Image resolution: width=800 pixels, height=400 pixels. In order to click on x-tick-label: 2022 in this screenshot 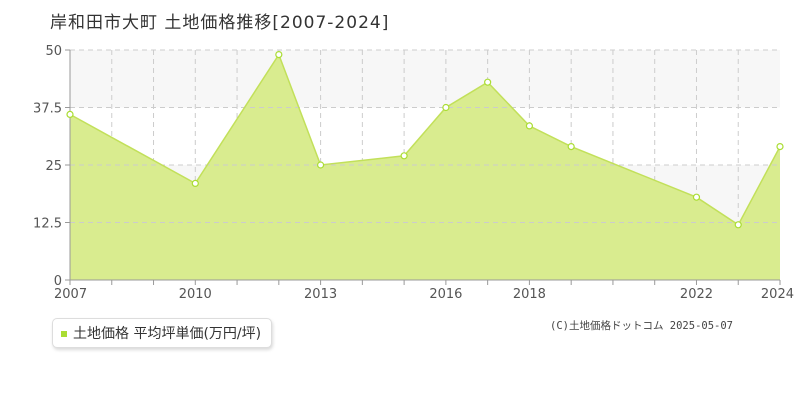, I will do `click(696, 294)`.